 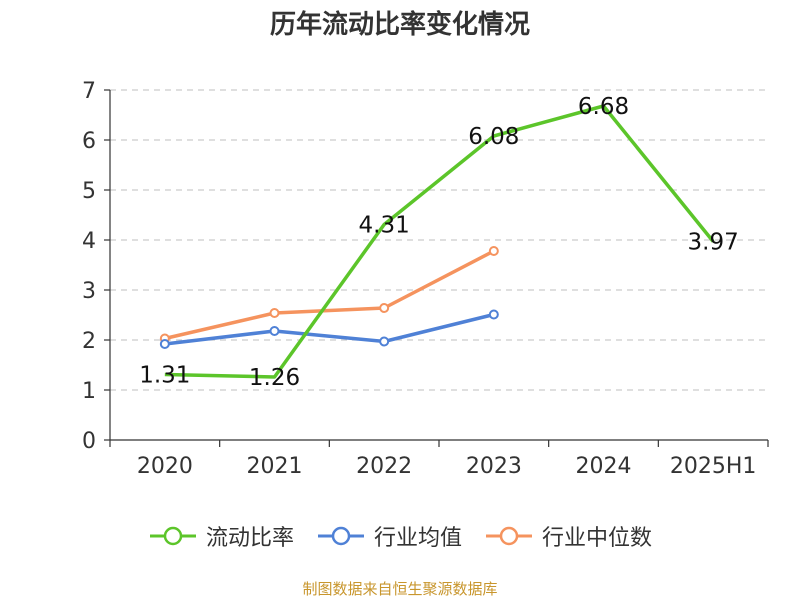 I want to click on x-tick-label: 2024, so click(x=604, y=466).